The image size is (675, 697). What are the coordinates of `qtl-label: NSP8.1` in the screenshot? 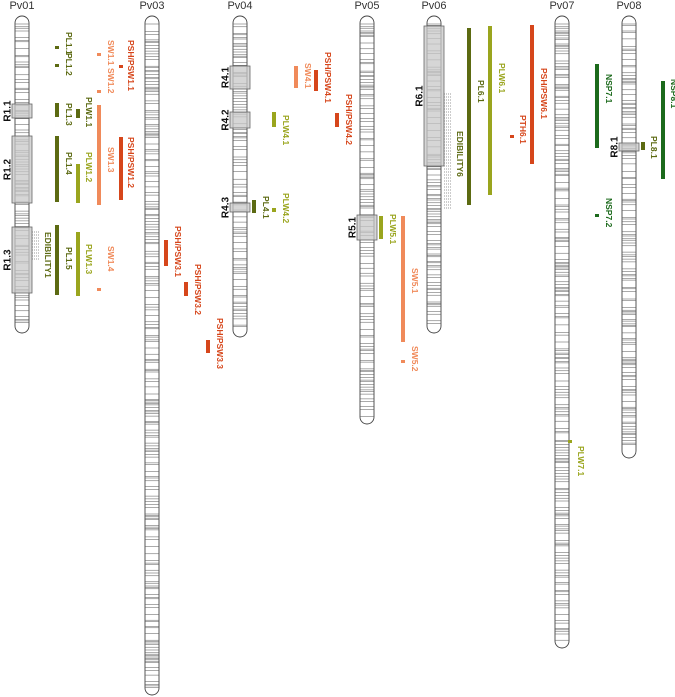 It's located at (672, 94).